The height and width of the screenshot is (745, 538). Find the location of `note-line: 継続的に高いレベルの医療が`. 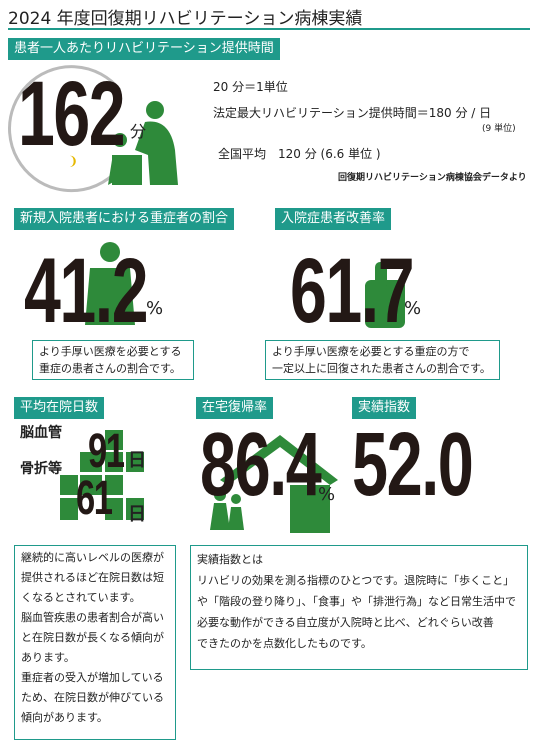

note-line: 継続的に高いレベルの医療が is located at coordinates (92, 557).